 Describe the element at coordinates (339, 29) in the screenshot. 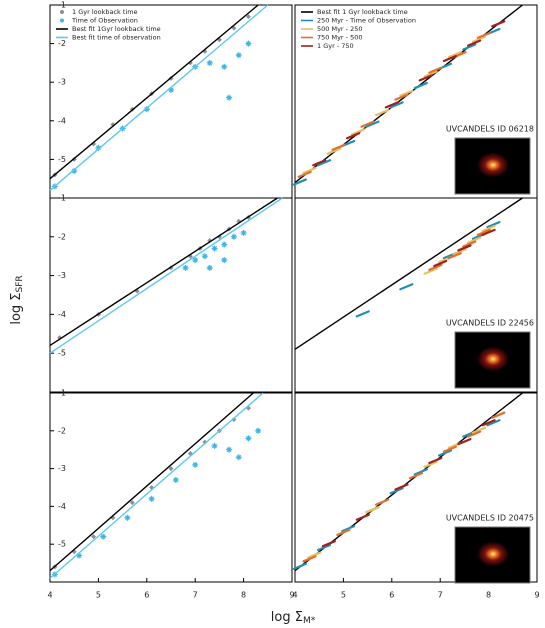

I see `legend-label: 500 Myr - 250` at that location.